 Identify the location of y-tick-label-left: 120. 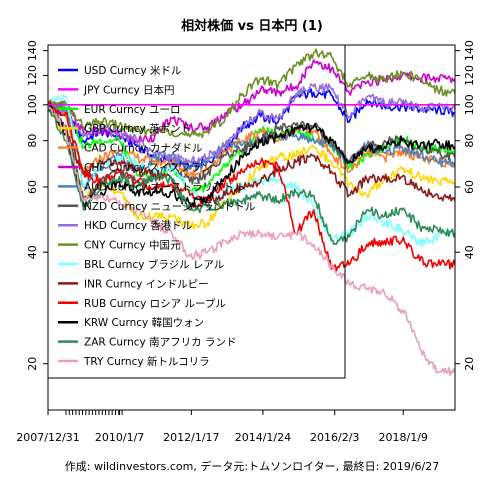
(32, 75).